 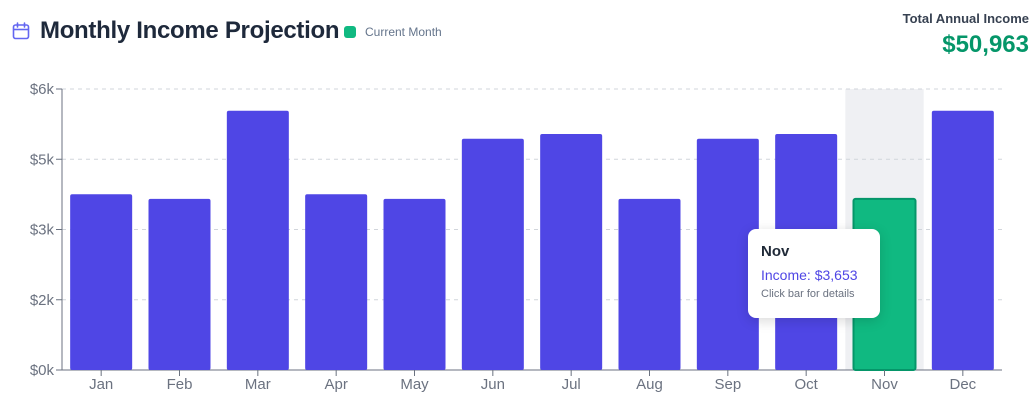 I want to click on legend-swatch-current-month, so click(x=350, y=32).